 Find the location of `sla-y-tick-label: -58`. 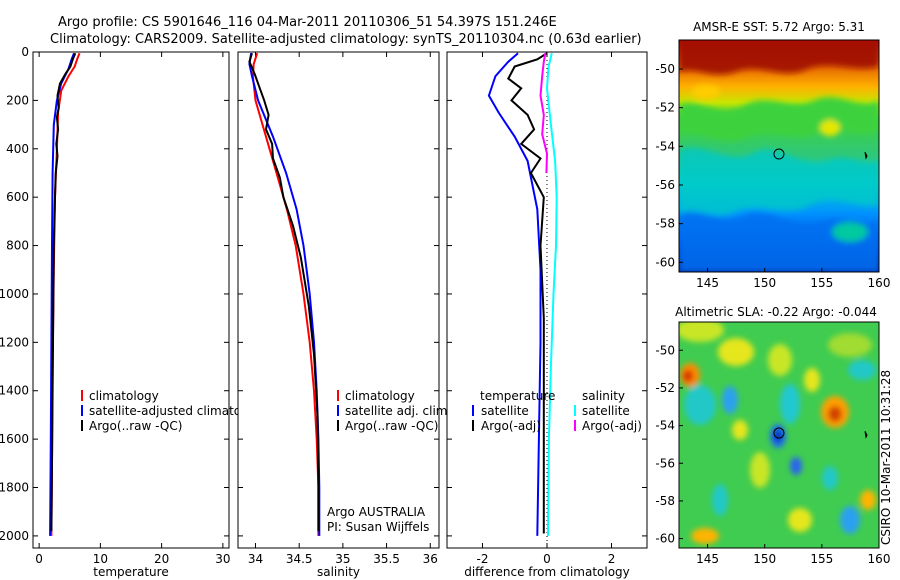

sla-y-tick-label: -58 is located at coordinates (665, 501).